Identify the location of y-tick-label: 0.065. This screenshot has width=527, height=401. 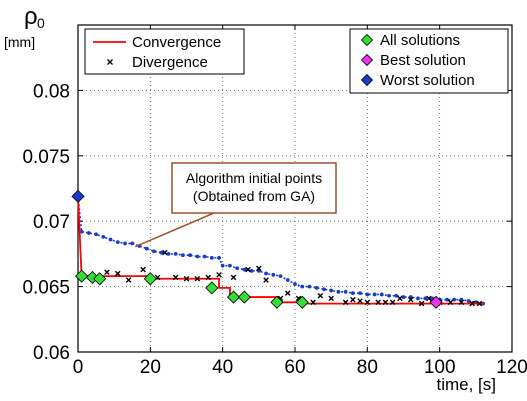
(46, 288).